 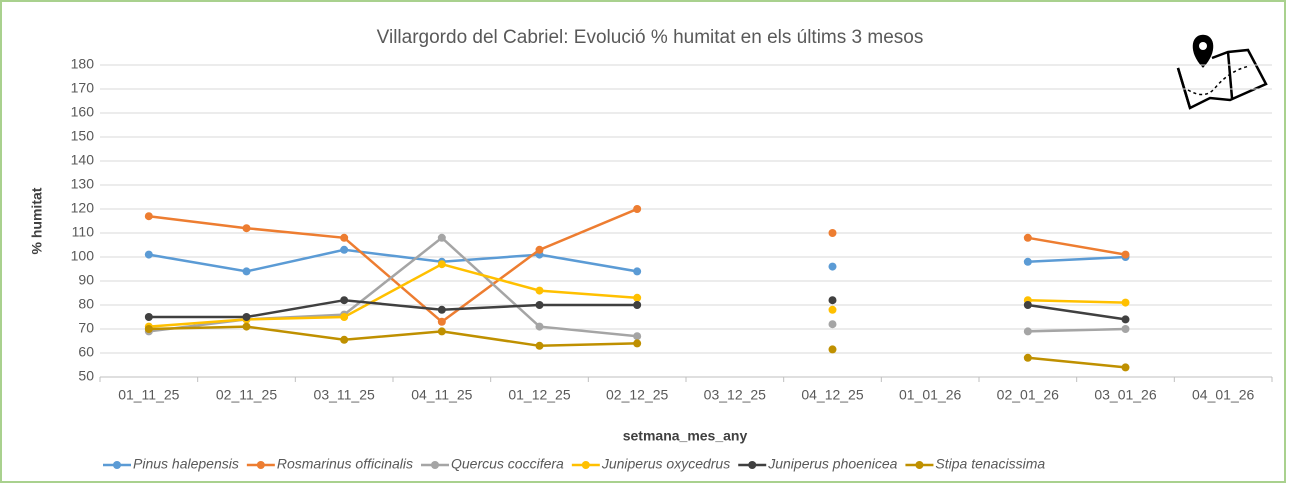 What do you see at coordinates (148, 395) in the screenshot?
I see `x-tick-label: 01_11_25` at bounding box center [148, 395].